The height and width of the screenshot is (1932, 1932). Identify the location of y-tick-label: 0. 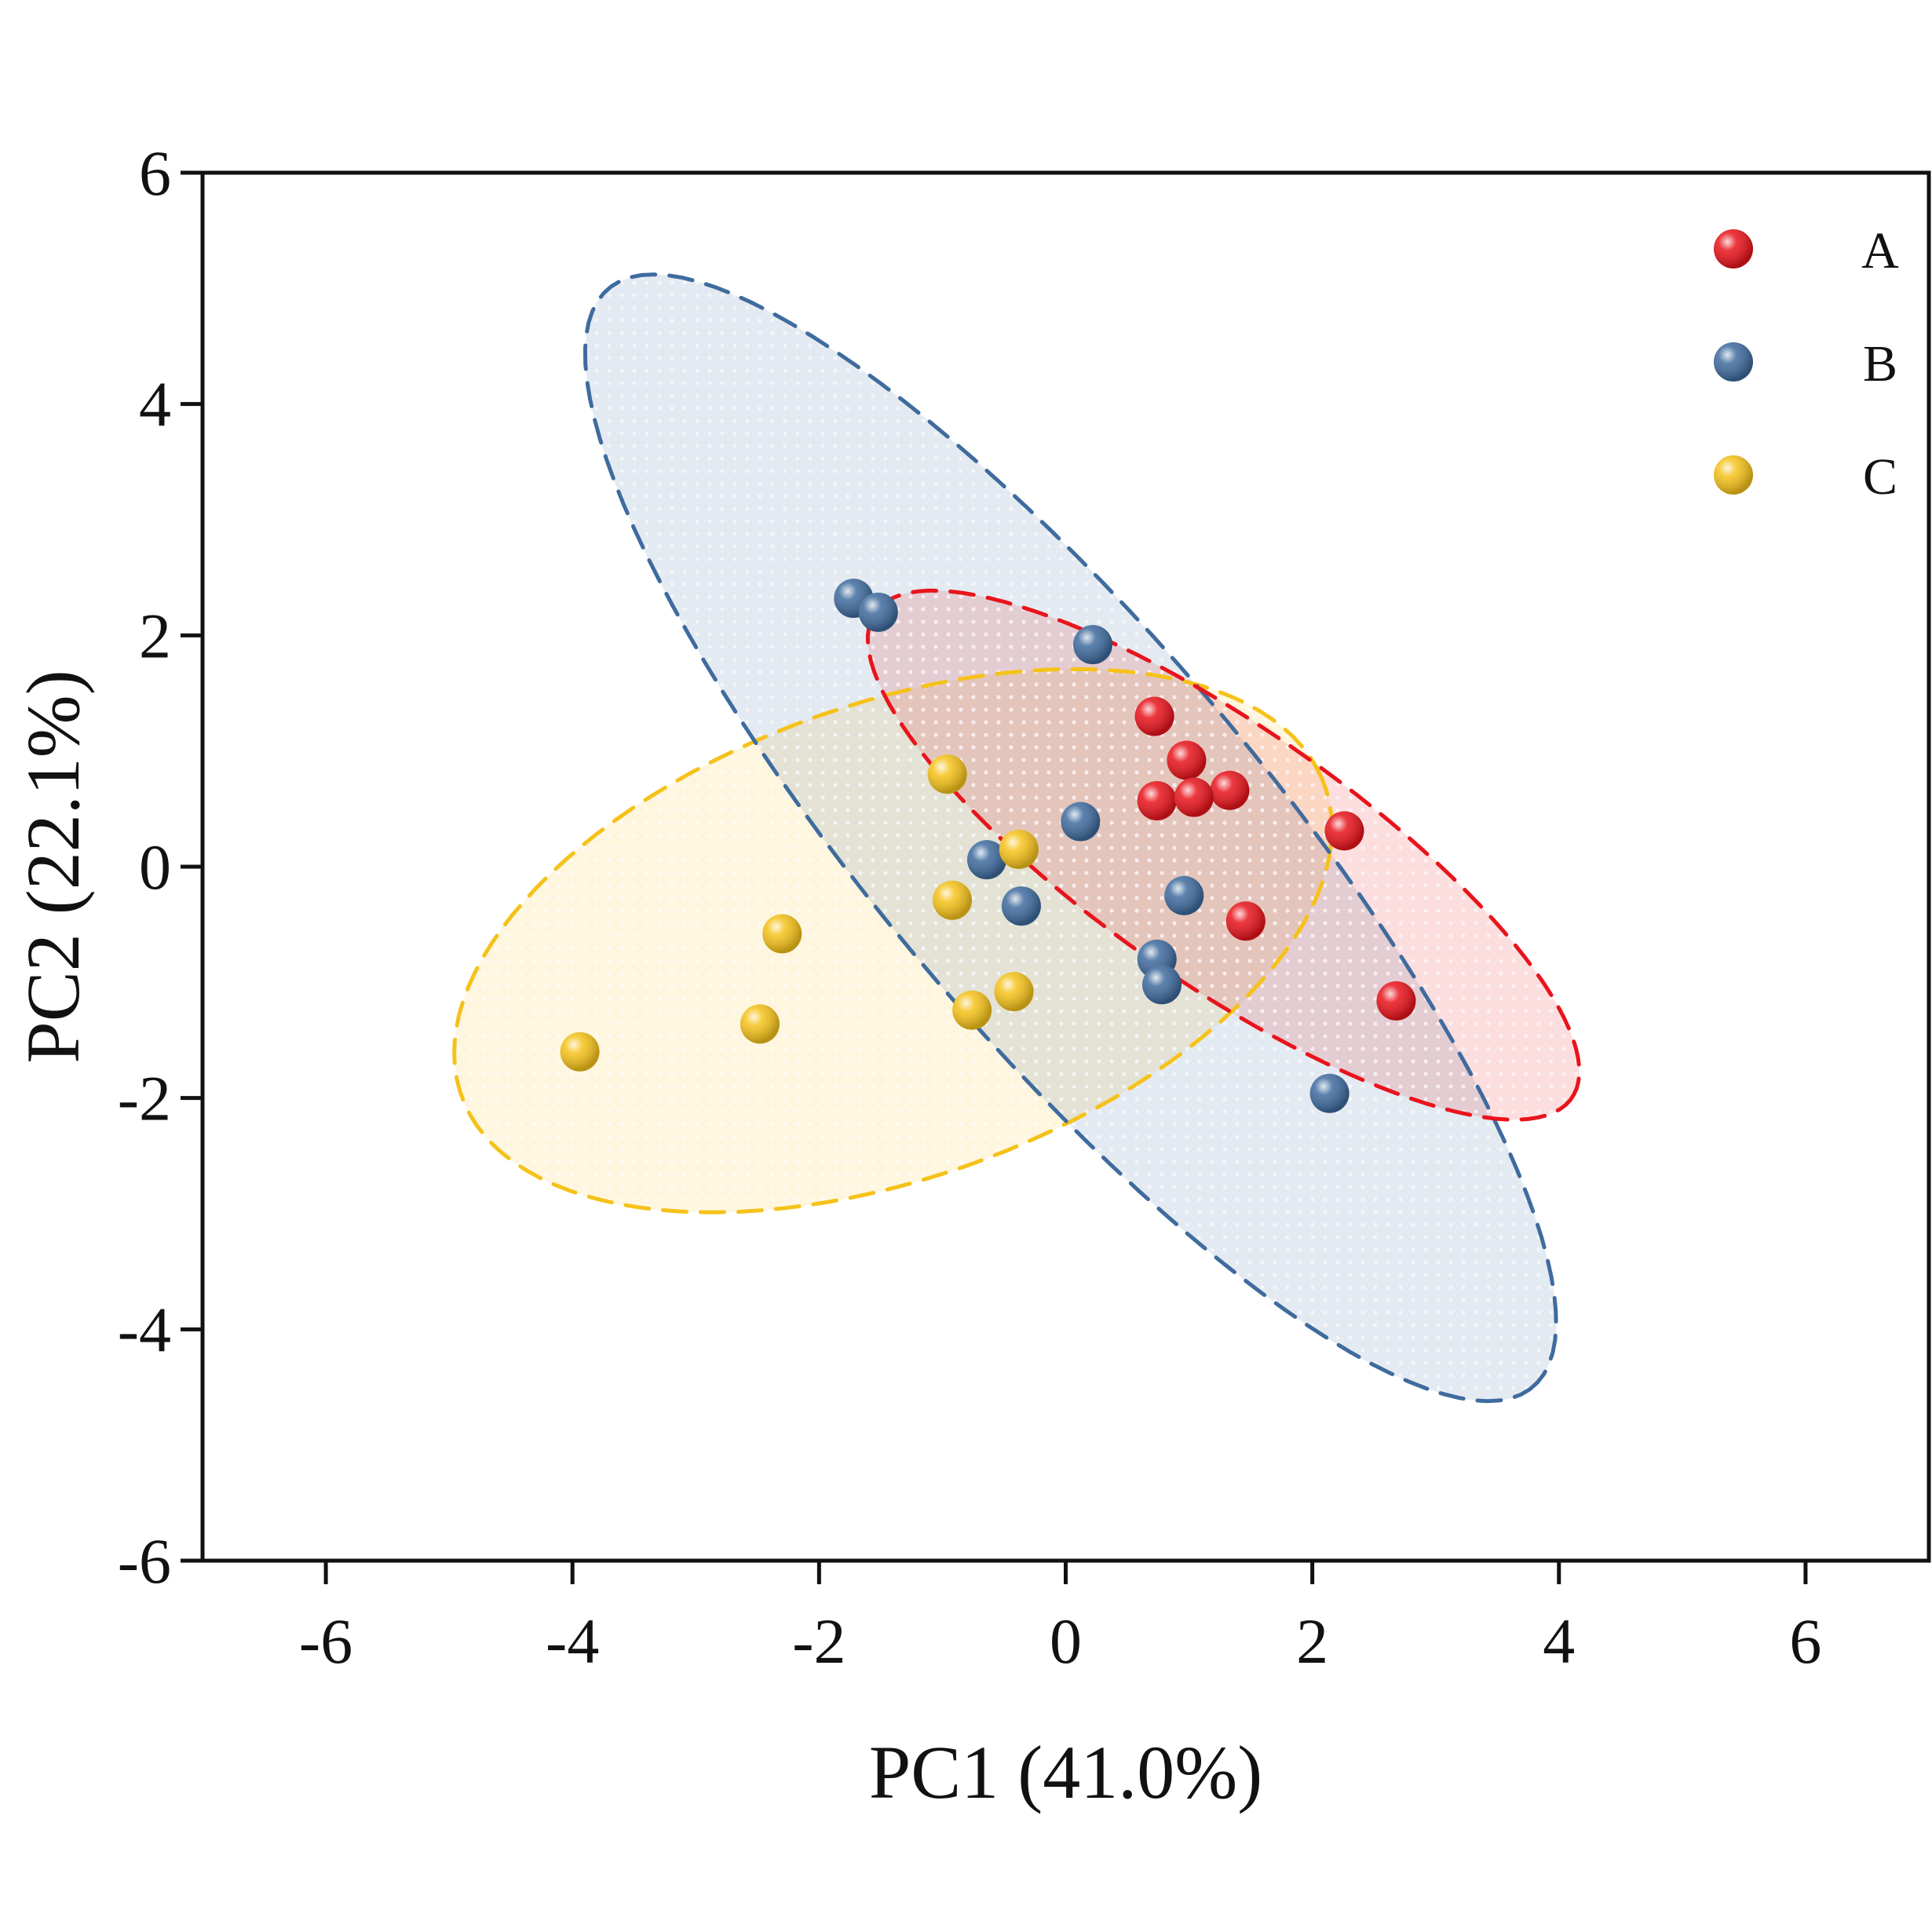
(155, 867).